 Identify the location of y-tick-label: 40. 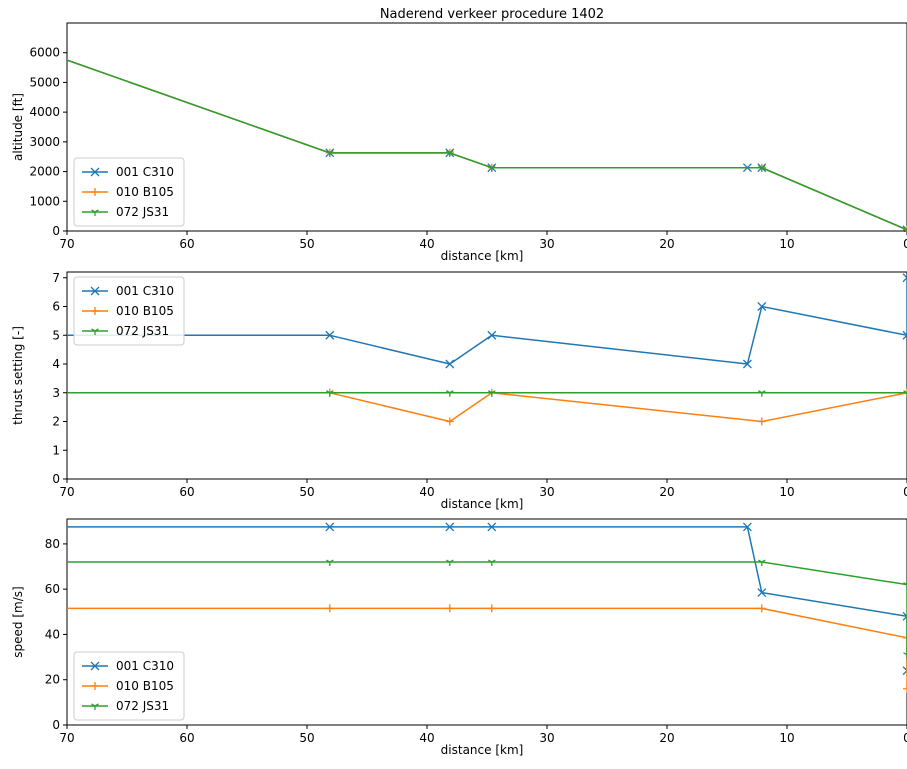
(52, 634).